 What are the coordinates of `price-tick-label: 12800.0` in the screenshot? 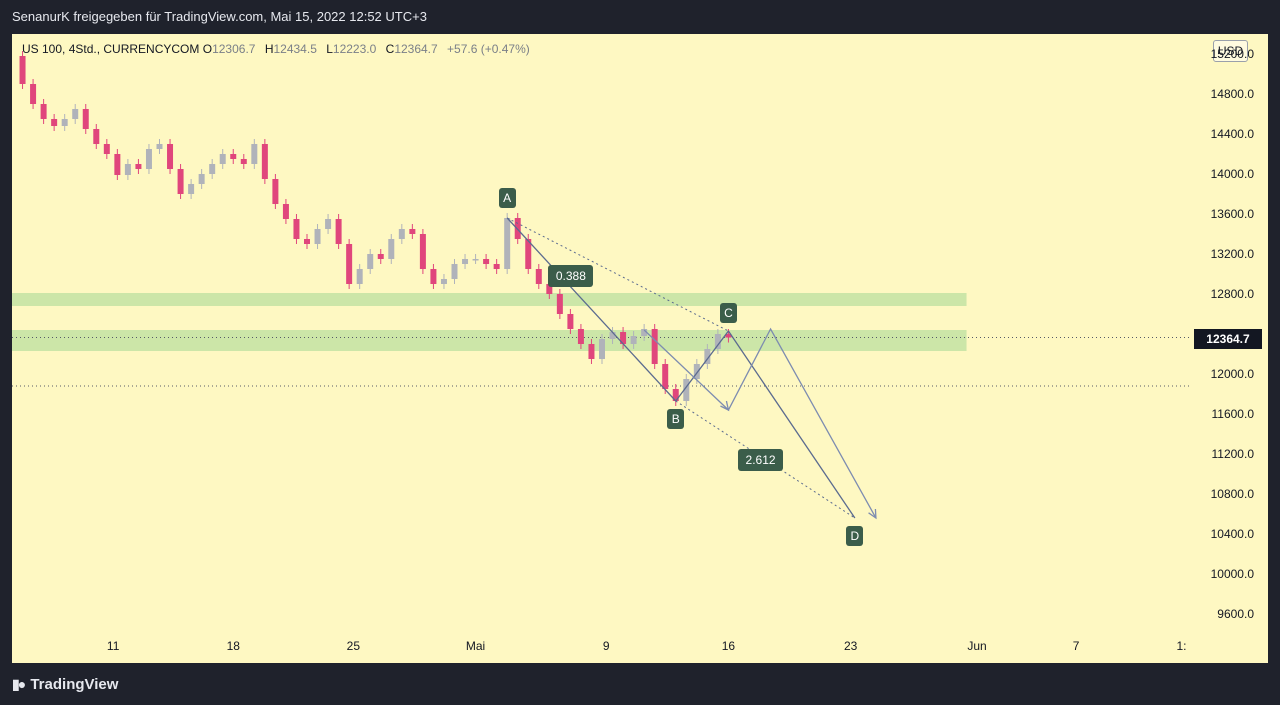 It's located at (1232, 294).